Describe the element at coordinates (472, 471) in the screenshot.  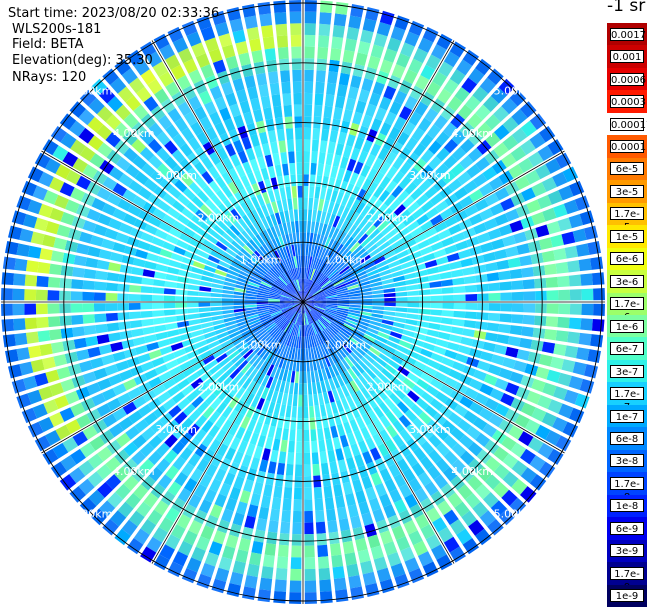
I see `range-ring-label: 4.00km` at that location.